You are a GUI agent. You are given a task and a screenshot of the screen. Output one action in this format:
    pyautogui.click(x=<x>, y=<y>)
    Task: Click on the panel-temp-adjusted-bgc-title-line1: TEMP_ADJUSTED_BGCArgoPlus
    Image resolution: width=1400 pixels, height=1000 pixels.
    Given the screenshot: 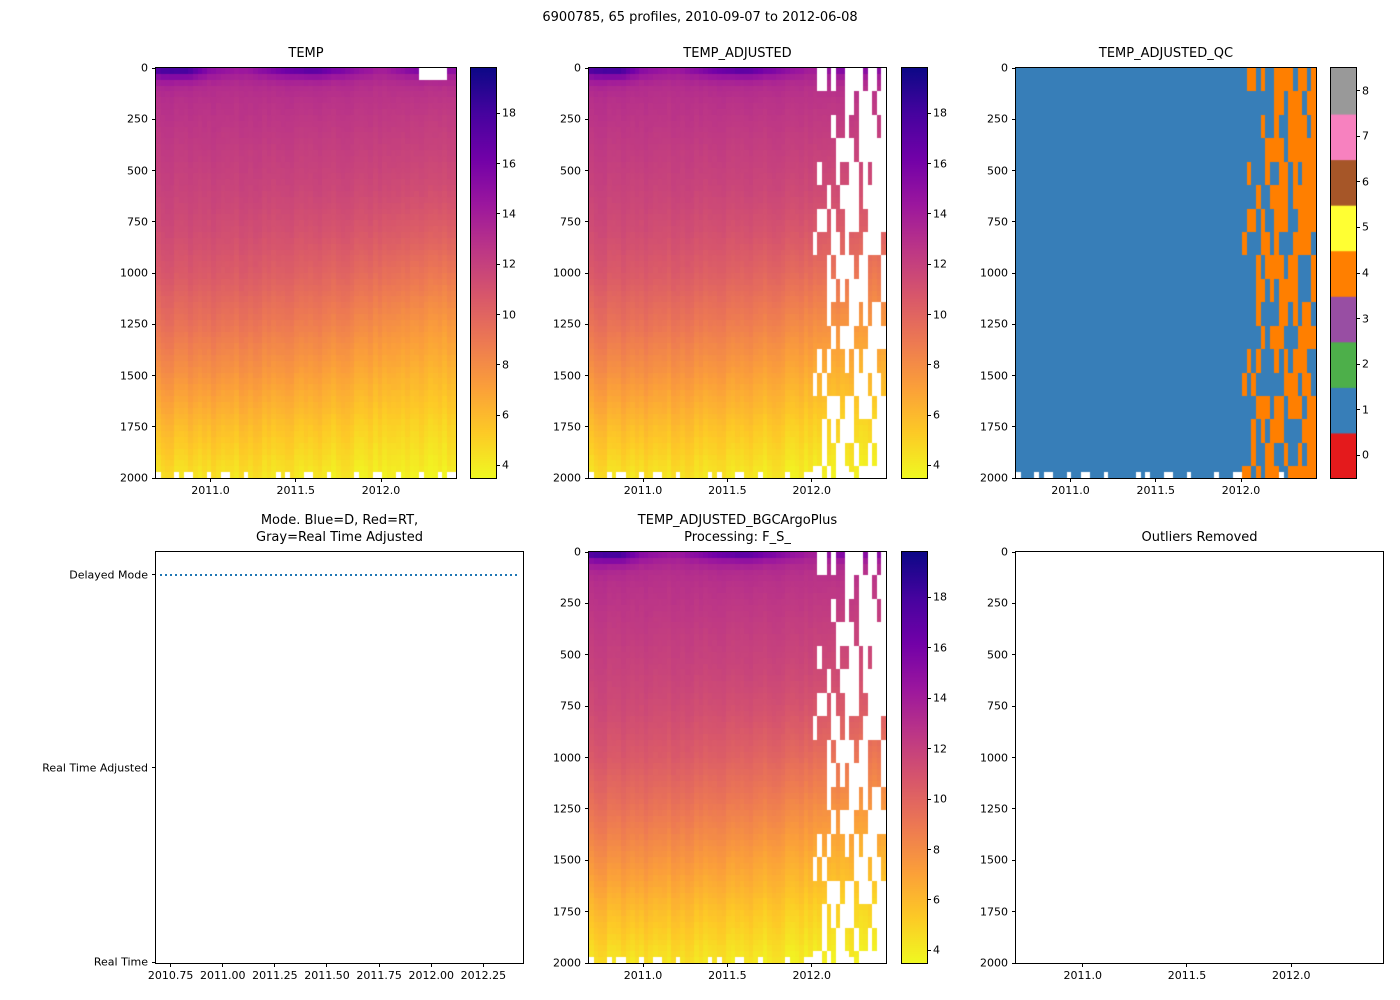 What is the action you would take?
    pyautogui.click(x=737, y=520)
    